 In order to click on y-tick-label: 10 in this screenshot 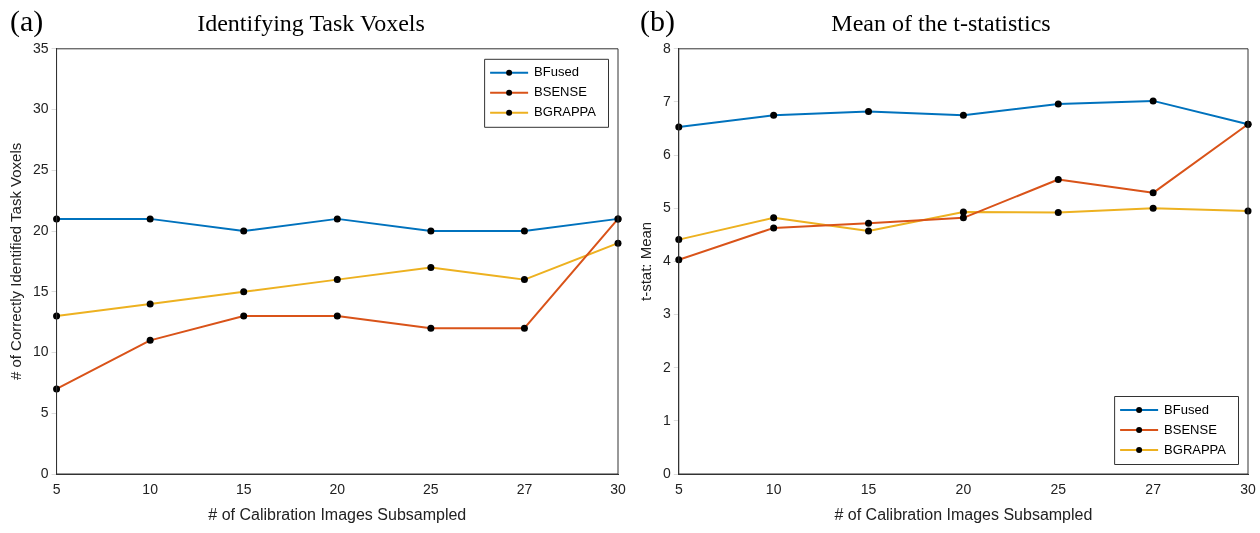, I will do `click(40, 351)`.